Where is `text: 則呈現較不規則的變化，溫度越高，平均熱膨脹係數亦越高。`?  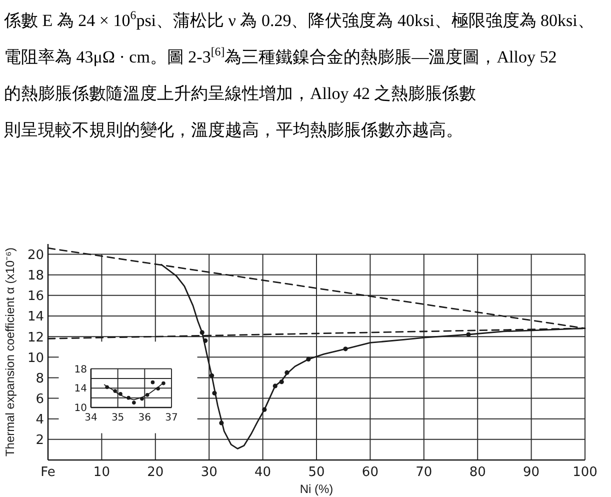
text: 則呈現較不規則的變化，溫度越高，平均熱膨脹係數亦越高。 is located at coordinates (233, 130).